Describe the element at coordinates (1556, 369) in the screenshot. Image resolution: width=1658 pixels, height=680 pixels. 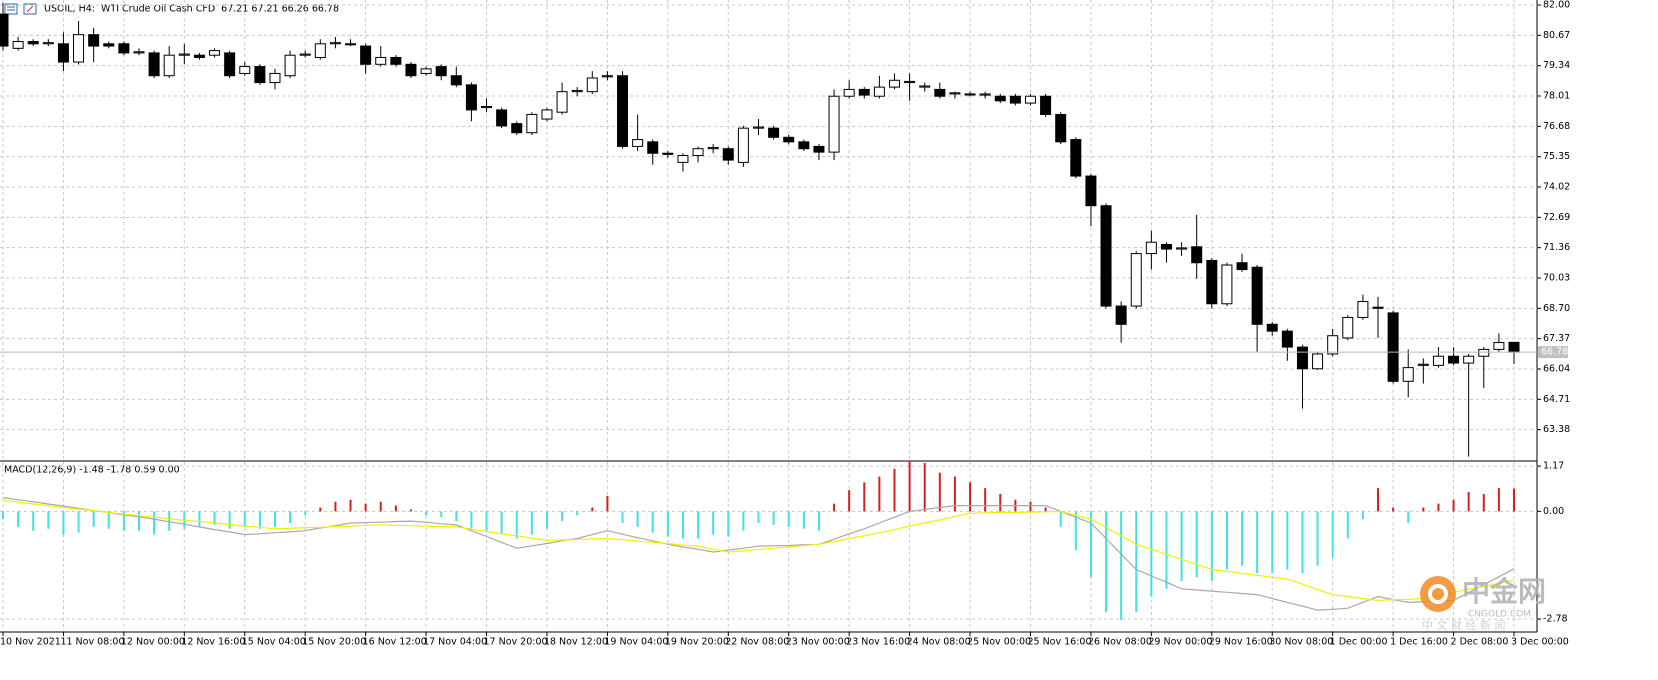
I see `y-tick-label: 66.04` at that location.